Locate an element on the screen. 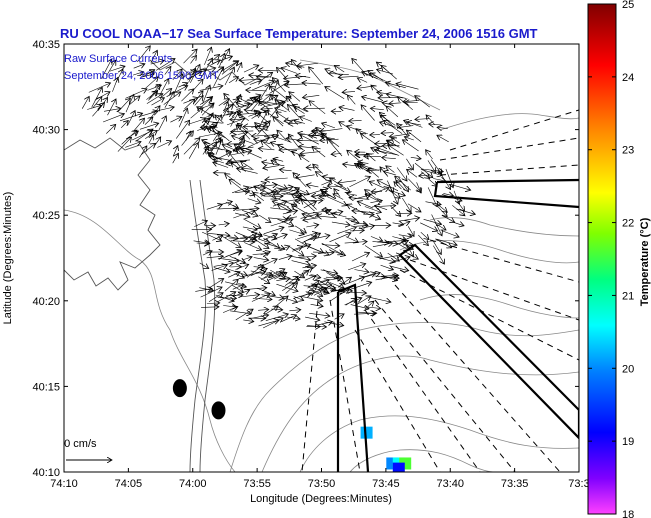 The height and width of the screenshot is (518, 651). x-axis-label: Longitude (Degrees:Minutes) is located at coordinates (321, 499).